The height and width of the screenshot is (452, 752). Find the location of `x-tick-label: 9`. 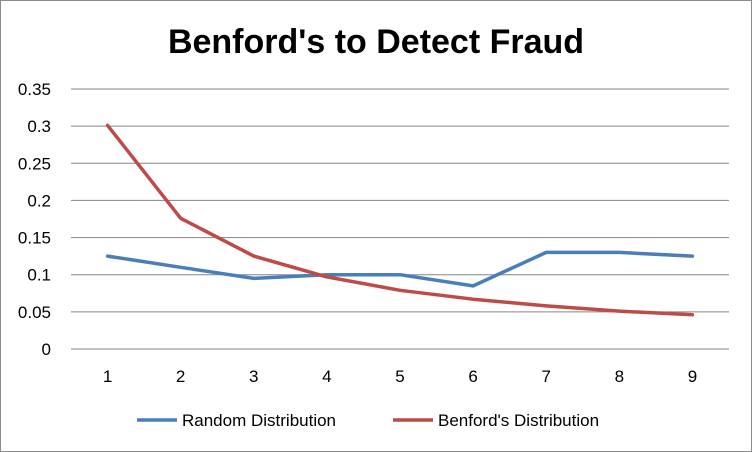

x-tick-label: 9 is located at coordinates (692, 376).